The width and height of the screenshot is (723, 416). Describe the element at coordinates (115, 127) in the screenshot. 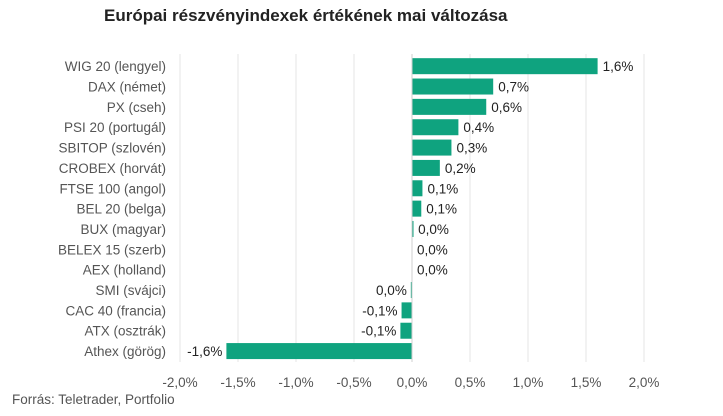

I see `category-label: PSI 20 (portugál)` at that location.